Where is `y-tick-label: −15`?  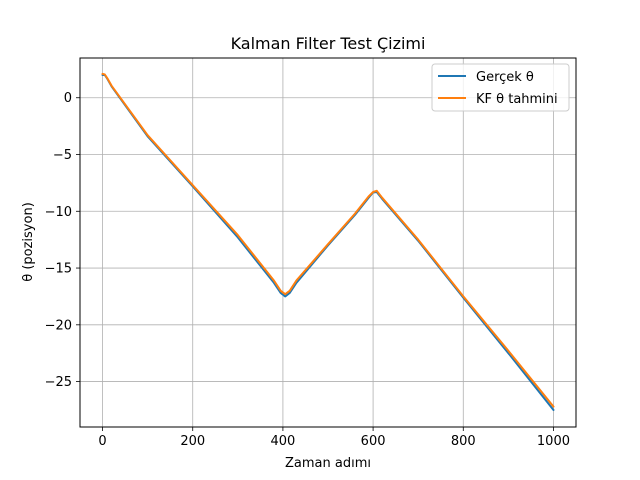 y-tick-label: −15 is located at coordinates (58, 269).